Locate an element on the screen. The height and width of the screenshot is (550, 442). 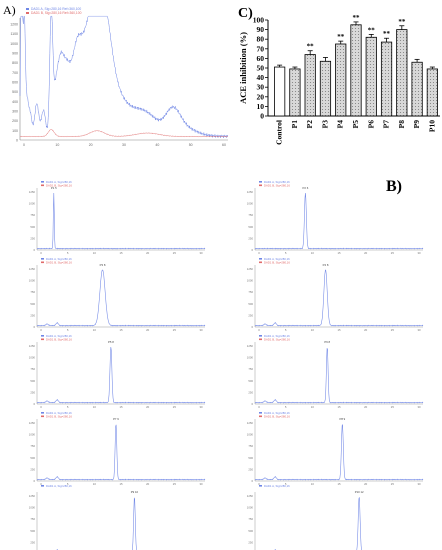
chromatogram-a-x-tick: 40 is located at coordinates (157, 145).